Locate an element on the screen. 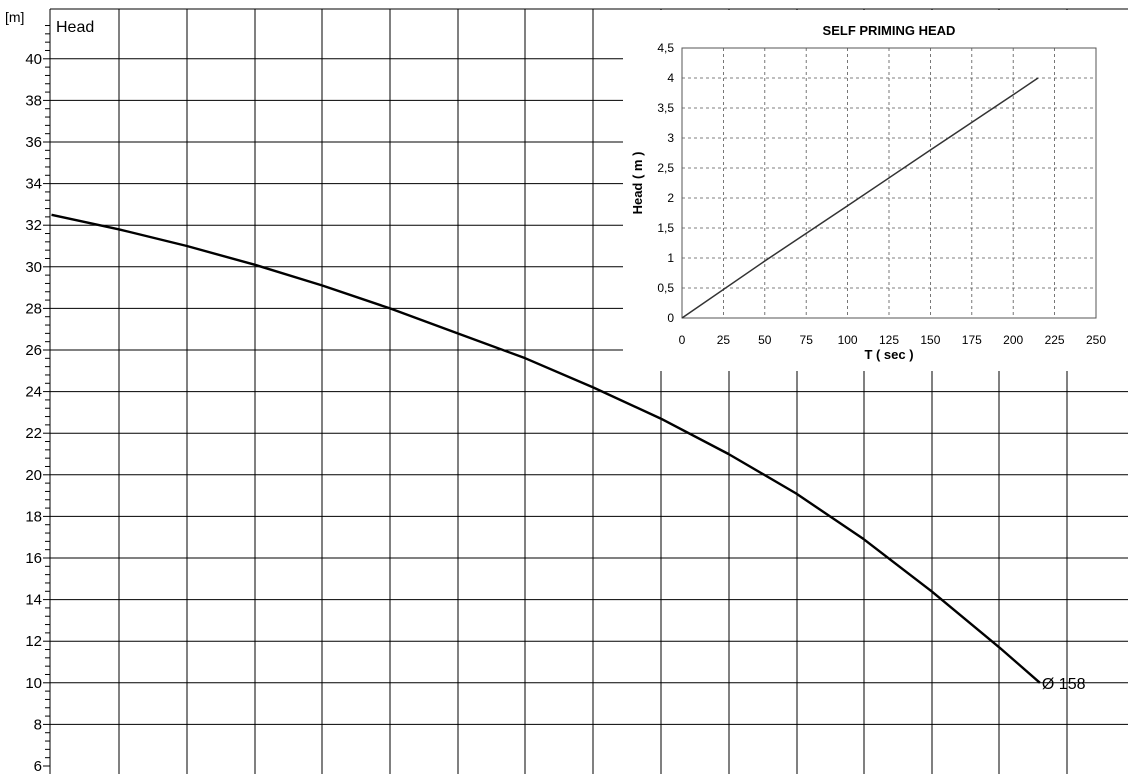 This screenshot has height=779, width=1130. inset-x-tick-label: 175 is located at coordinates (972, 340).